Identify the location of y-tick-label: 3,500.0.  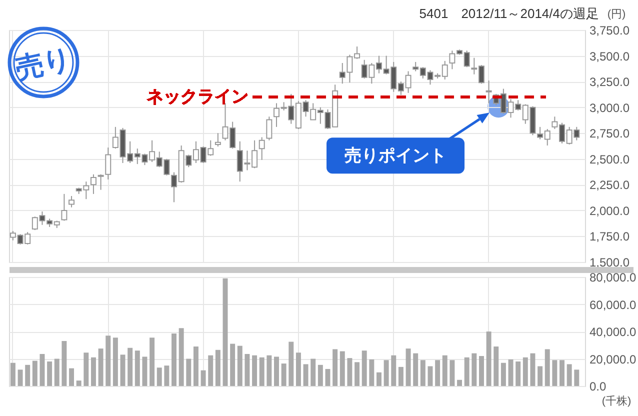
(610, 56).